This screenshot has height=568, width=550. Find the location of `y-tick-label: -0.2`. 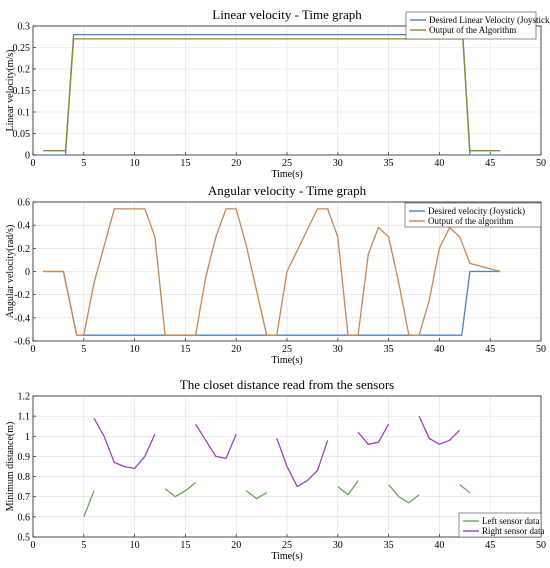

y-tick-label: -0.2 is located at coordinates (22, 295).